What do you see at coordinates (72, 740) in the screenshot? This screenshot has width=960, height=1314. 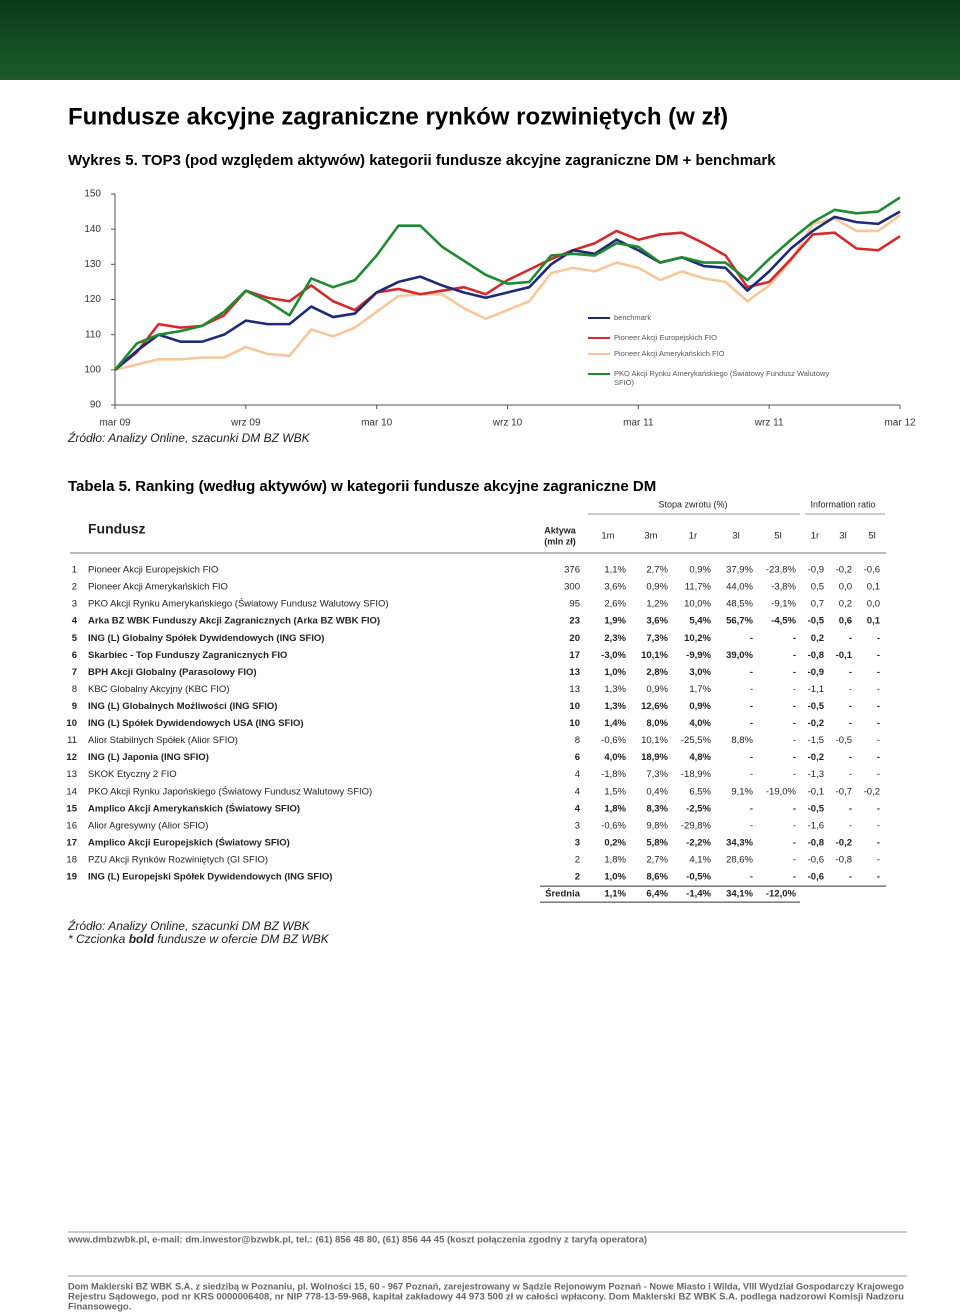 I see `row-number: 11` at bounding box center [72, 740].